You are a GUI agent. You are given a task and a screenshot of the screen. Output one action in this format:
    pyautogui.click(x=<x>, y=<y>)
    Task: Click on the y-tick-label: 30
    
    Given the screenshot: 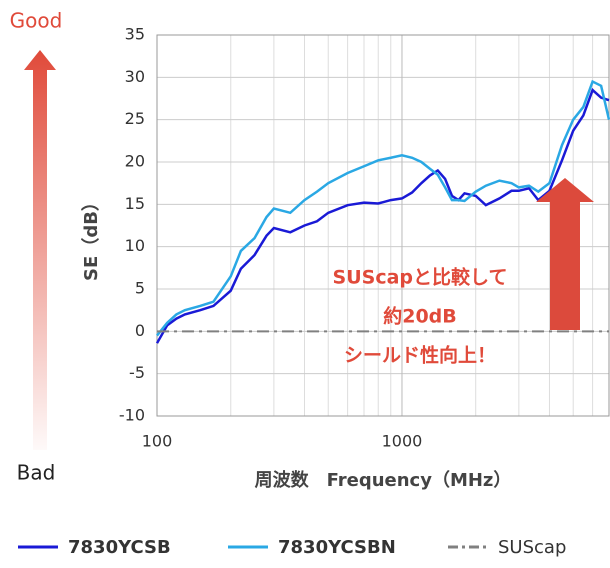 What is the action you would take?
    pyautogui.click(x=135, y=76)
    